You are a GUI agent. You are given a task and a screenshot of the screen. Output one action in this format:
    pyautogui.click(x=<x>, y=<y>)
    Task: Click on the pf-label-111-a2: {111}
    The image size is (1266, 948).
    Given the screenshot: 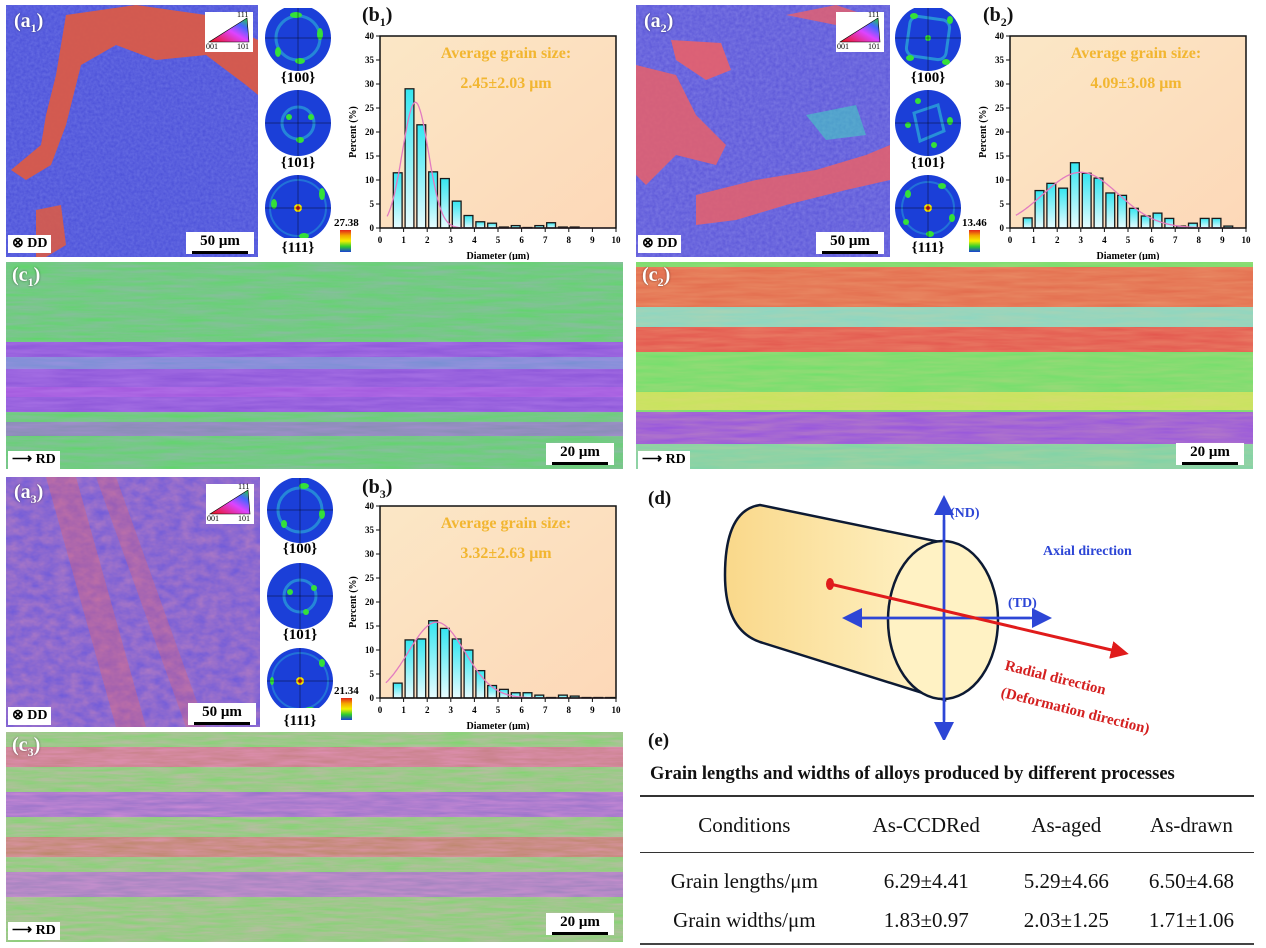 What is the action you would take?
    pyautogui.click(x=928, y=248)
    